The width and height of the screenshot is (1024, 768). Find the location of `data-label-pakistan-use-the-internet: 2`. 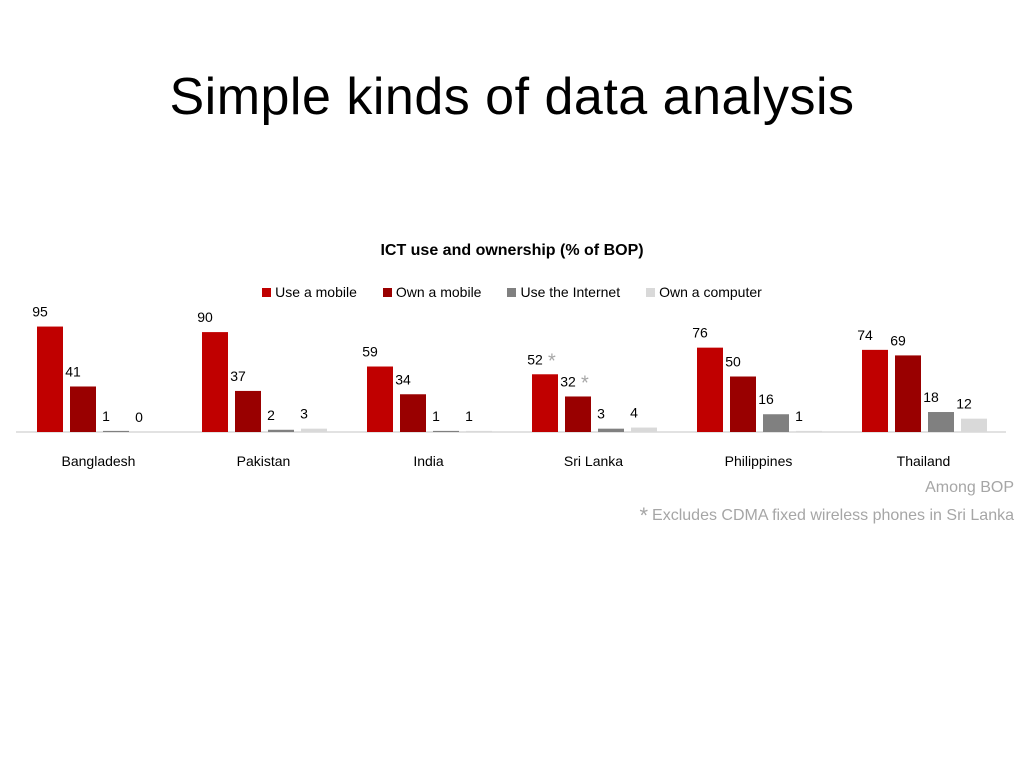

data-label-pakistan-use-the-internet: 2 is located at coordinates (271, 415).